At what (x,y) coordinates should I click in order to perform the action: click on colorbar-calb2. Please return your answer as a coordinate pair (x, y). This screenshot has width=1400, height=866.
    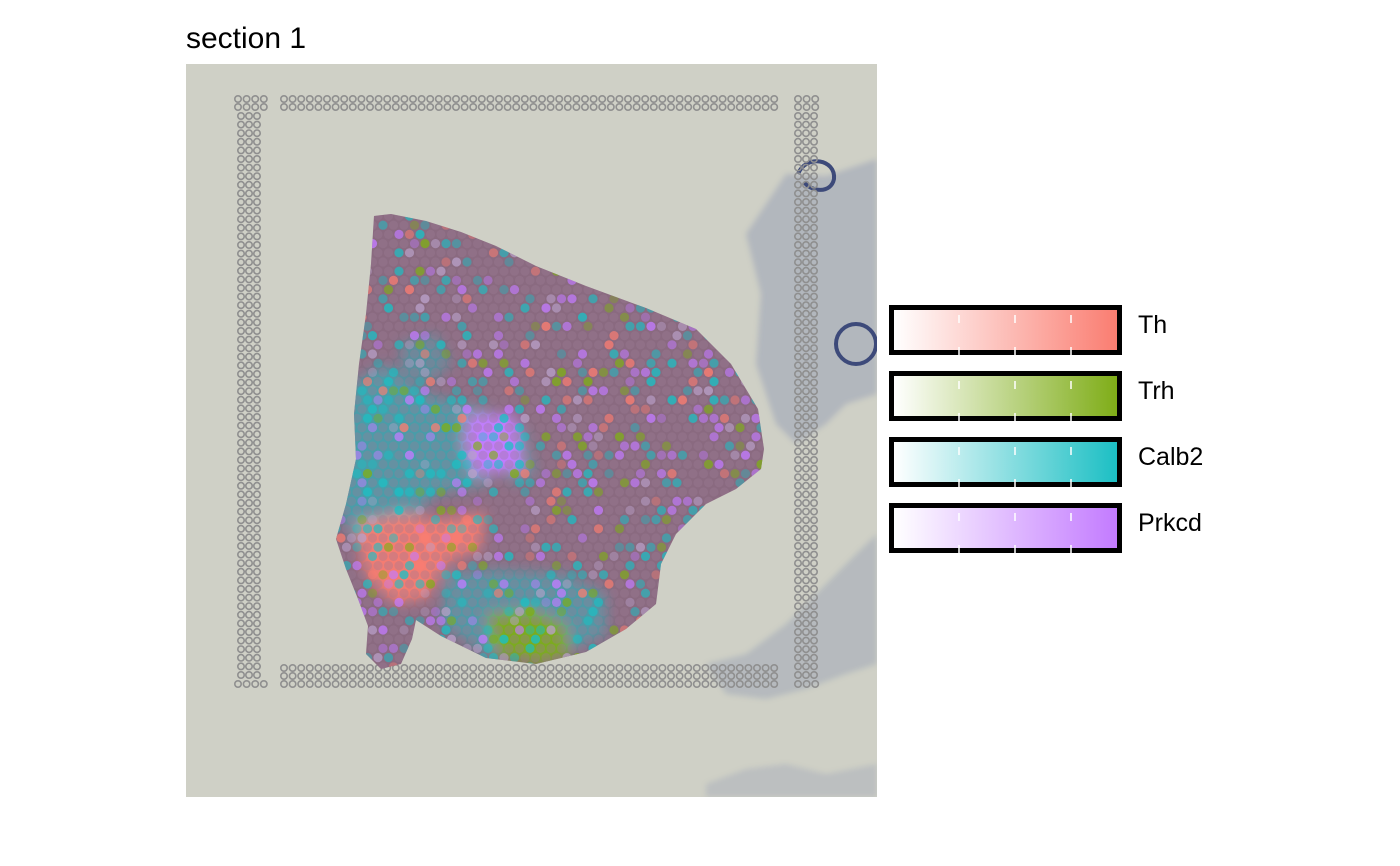
    Looking at the image, I should click on (1005, 462).